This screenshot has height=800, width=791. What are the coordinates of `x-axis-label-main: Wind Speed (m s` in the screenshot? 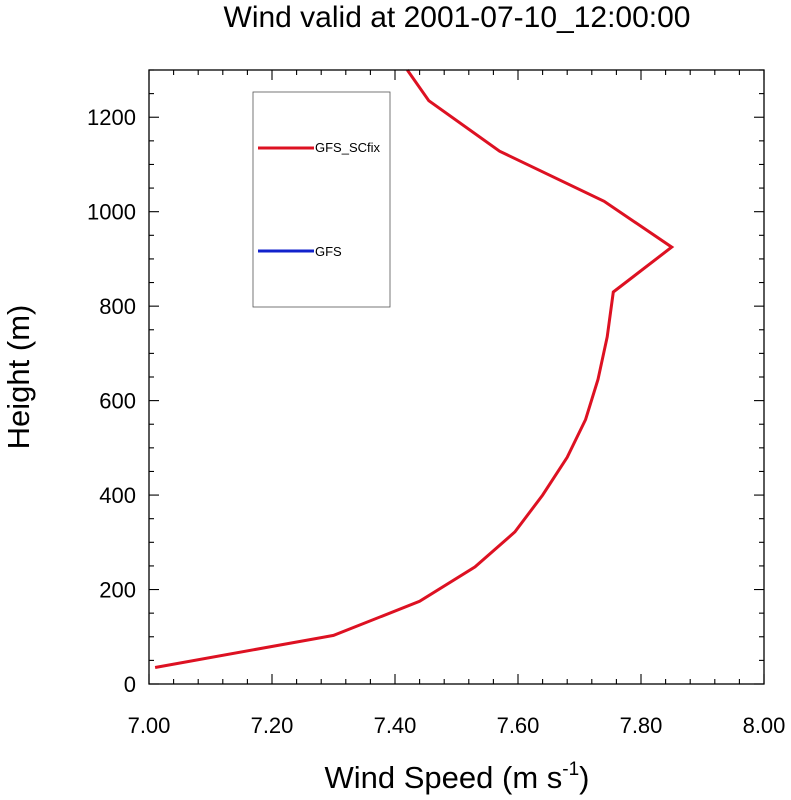 It's located at (444, 777).